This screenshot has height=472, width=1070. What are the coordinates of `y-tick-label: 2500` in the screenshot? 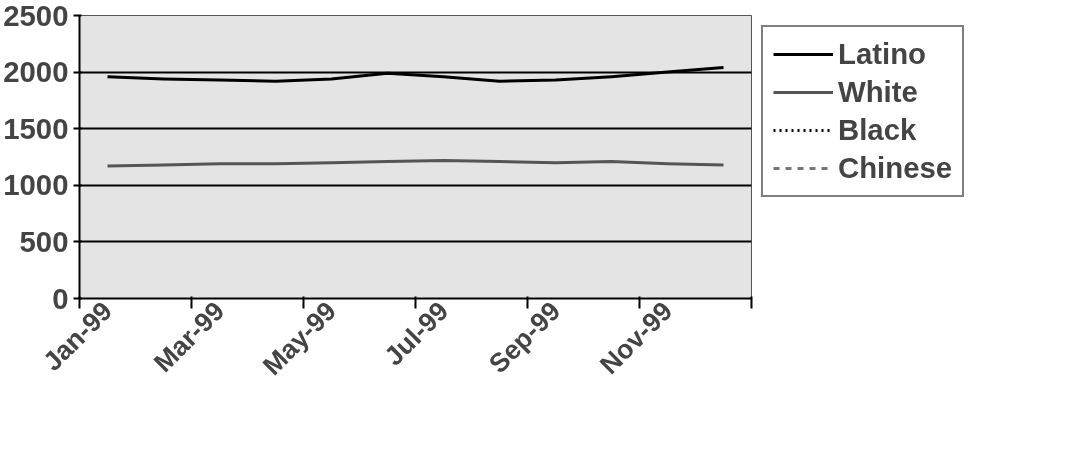 It's located at (36, 16).